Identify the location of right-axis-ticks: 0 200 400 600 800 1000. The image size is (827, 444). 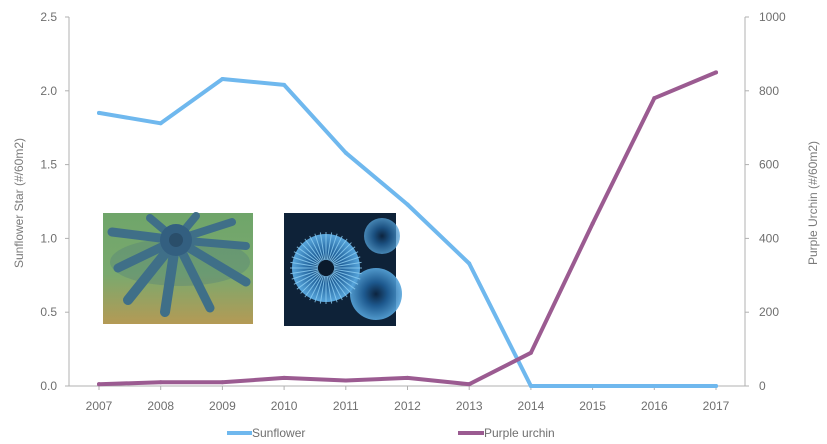
(765, 201).